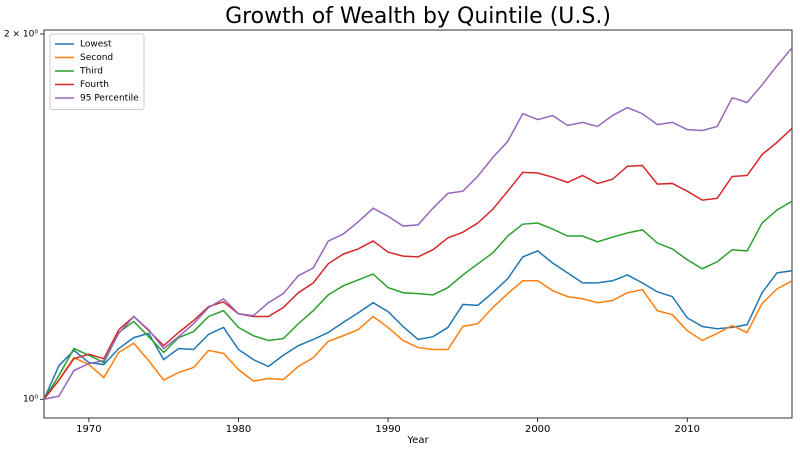 The image size is (800, 451). Describe the element at coordinates (96, 58) in the screenshot. I see `legend-label: Second` at that location.